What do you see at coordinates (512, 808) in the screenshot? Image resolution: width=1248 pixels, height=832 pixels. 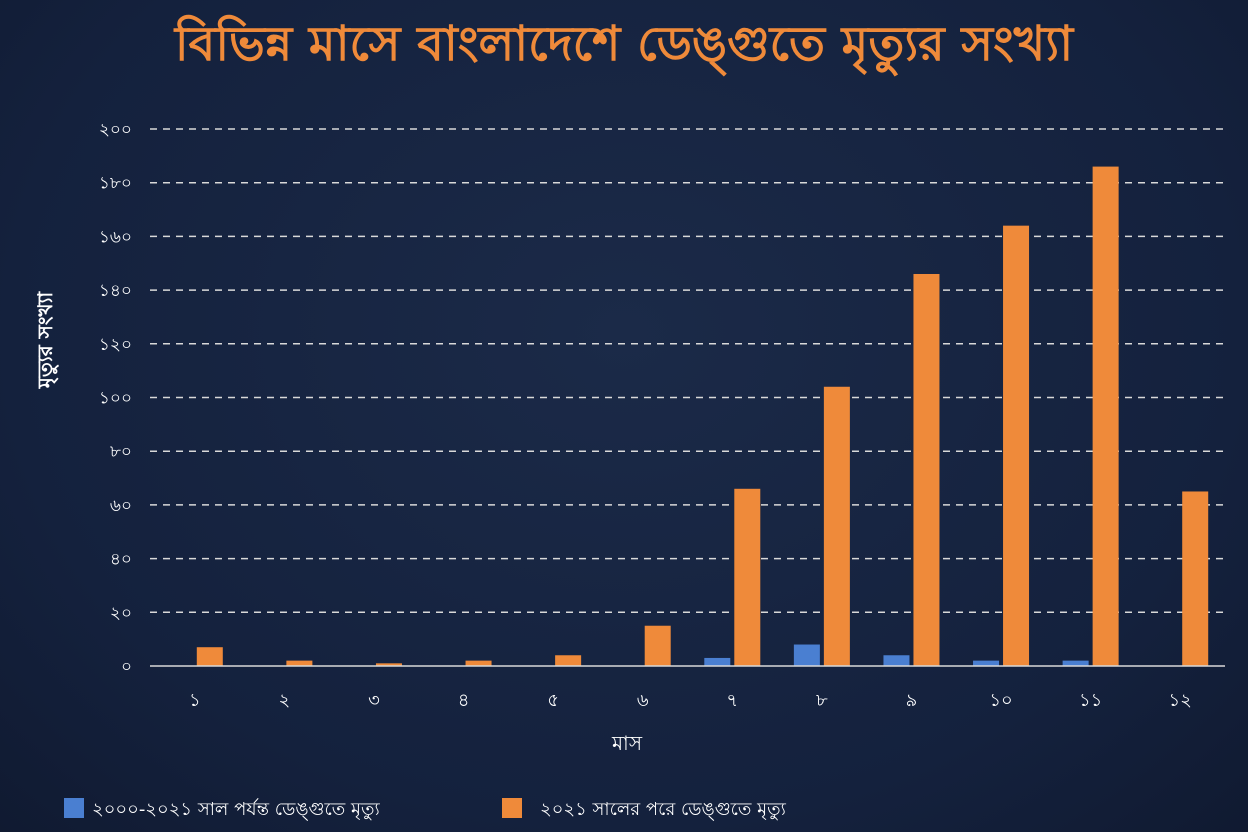 I see `legend-swatch-after` at bounding box center [512, 808].